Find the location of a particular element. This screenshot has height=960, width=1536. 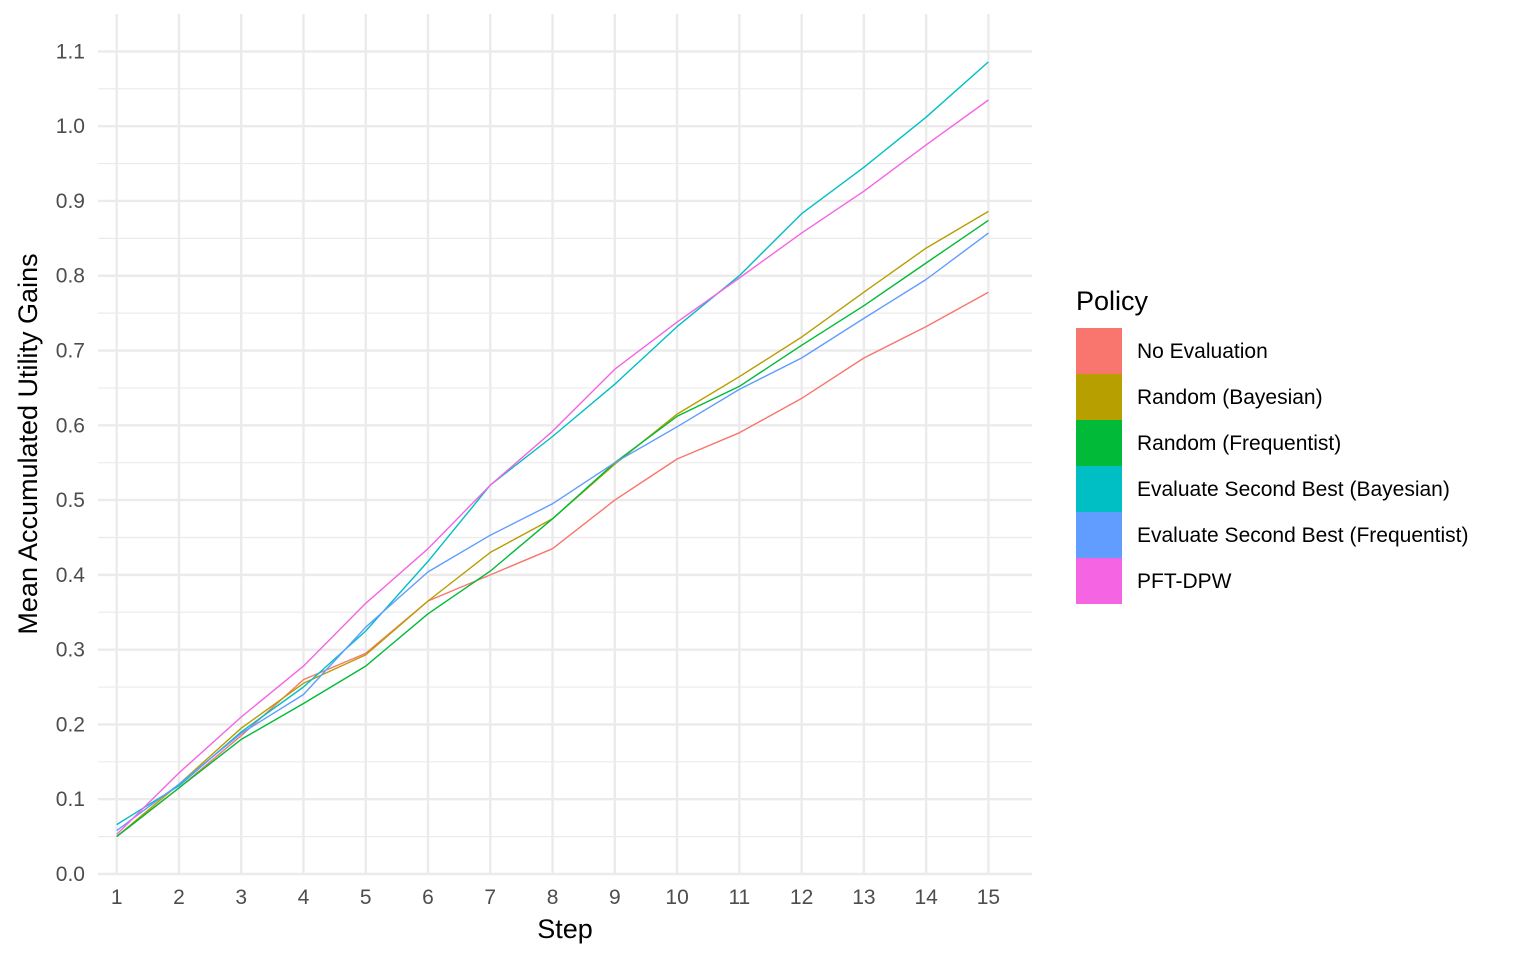

legend-label: Random (Frequentist) is located at coordinates (1239, 443).